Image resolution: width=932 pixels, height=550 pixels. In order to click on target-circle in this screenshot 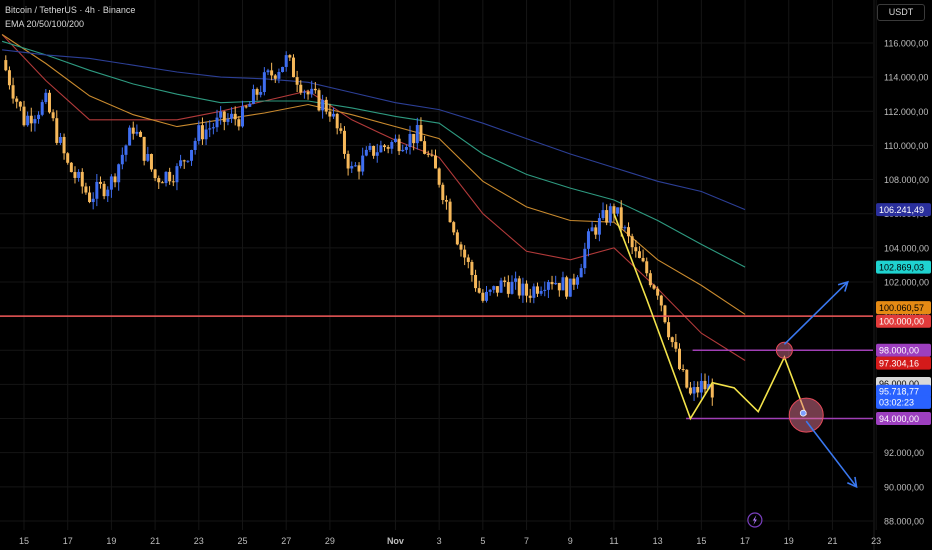, I will do `click(784, 350)`.